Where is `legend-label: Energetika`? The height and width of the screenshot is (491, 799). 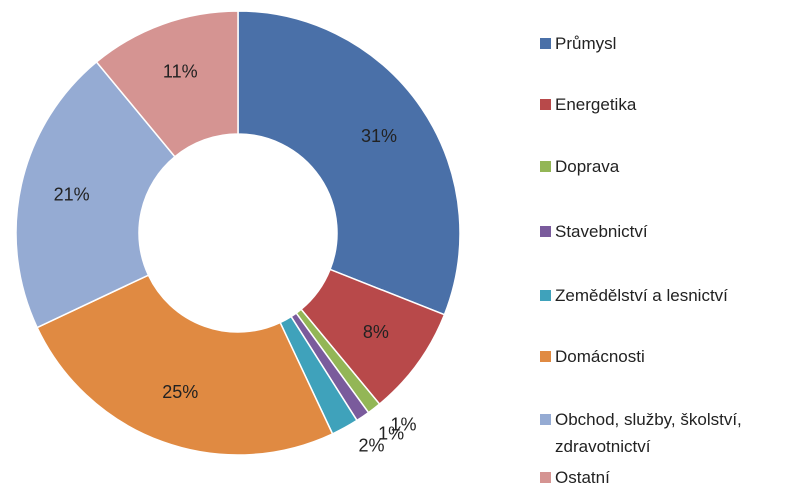 legend-label: Energetika is located at coordinates (596, 104).